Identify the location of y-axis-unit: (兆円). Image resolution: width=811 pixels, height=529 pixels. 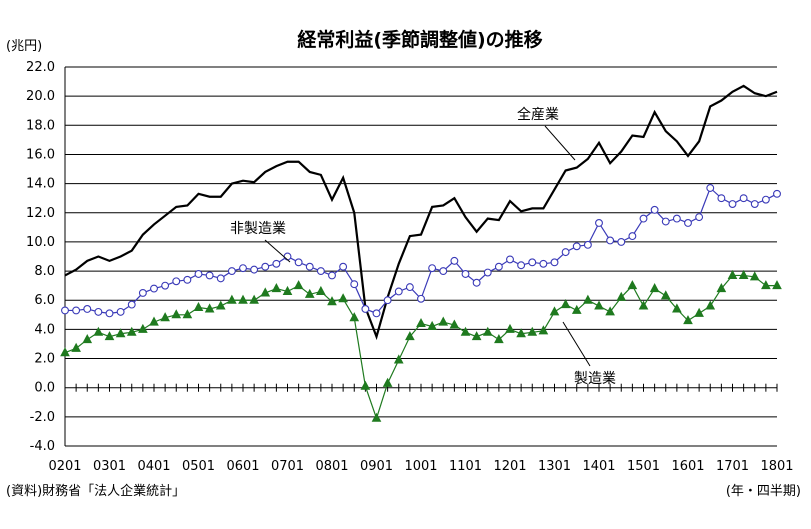
(24, 46).